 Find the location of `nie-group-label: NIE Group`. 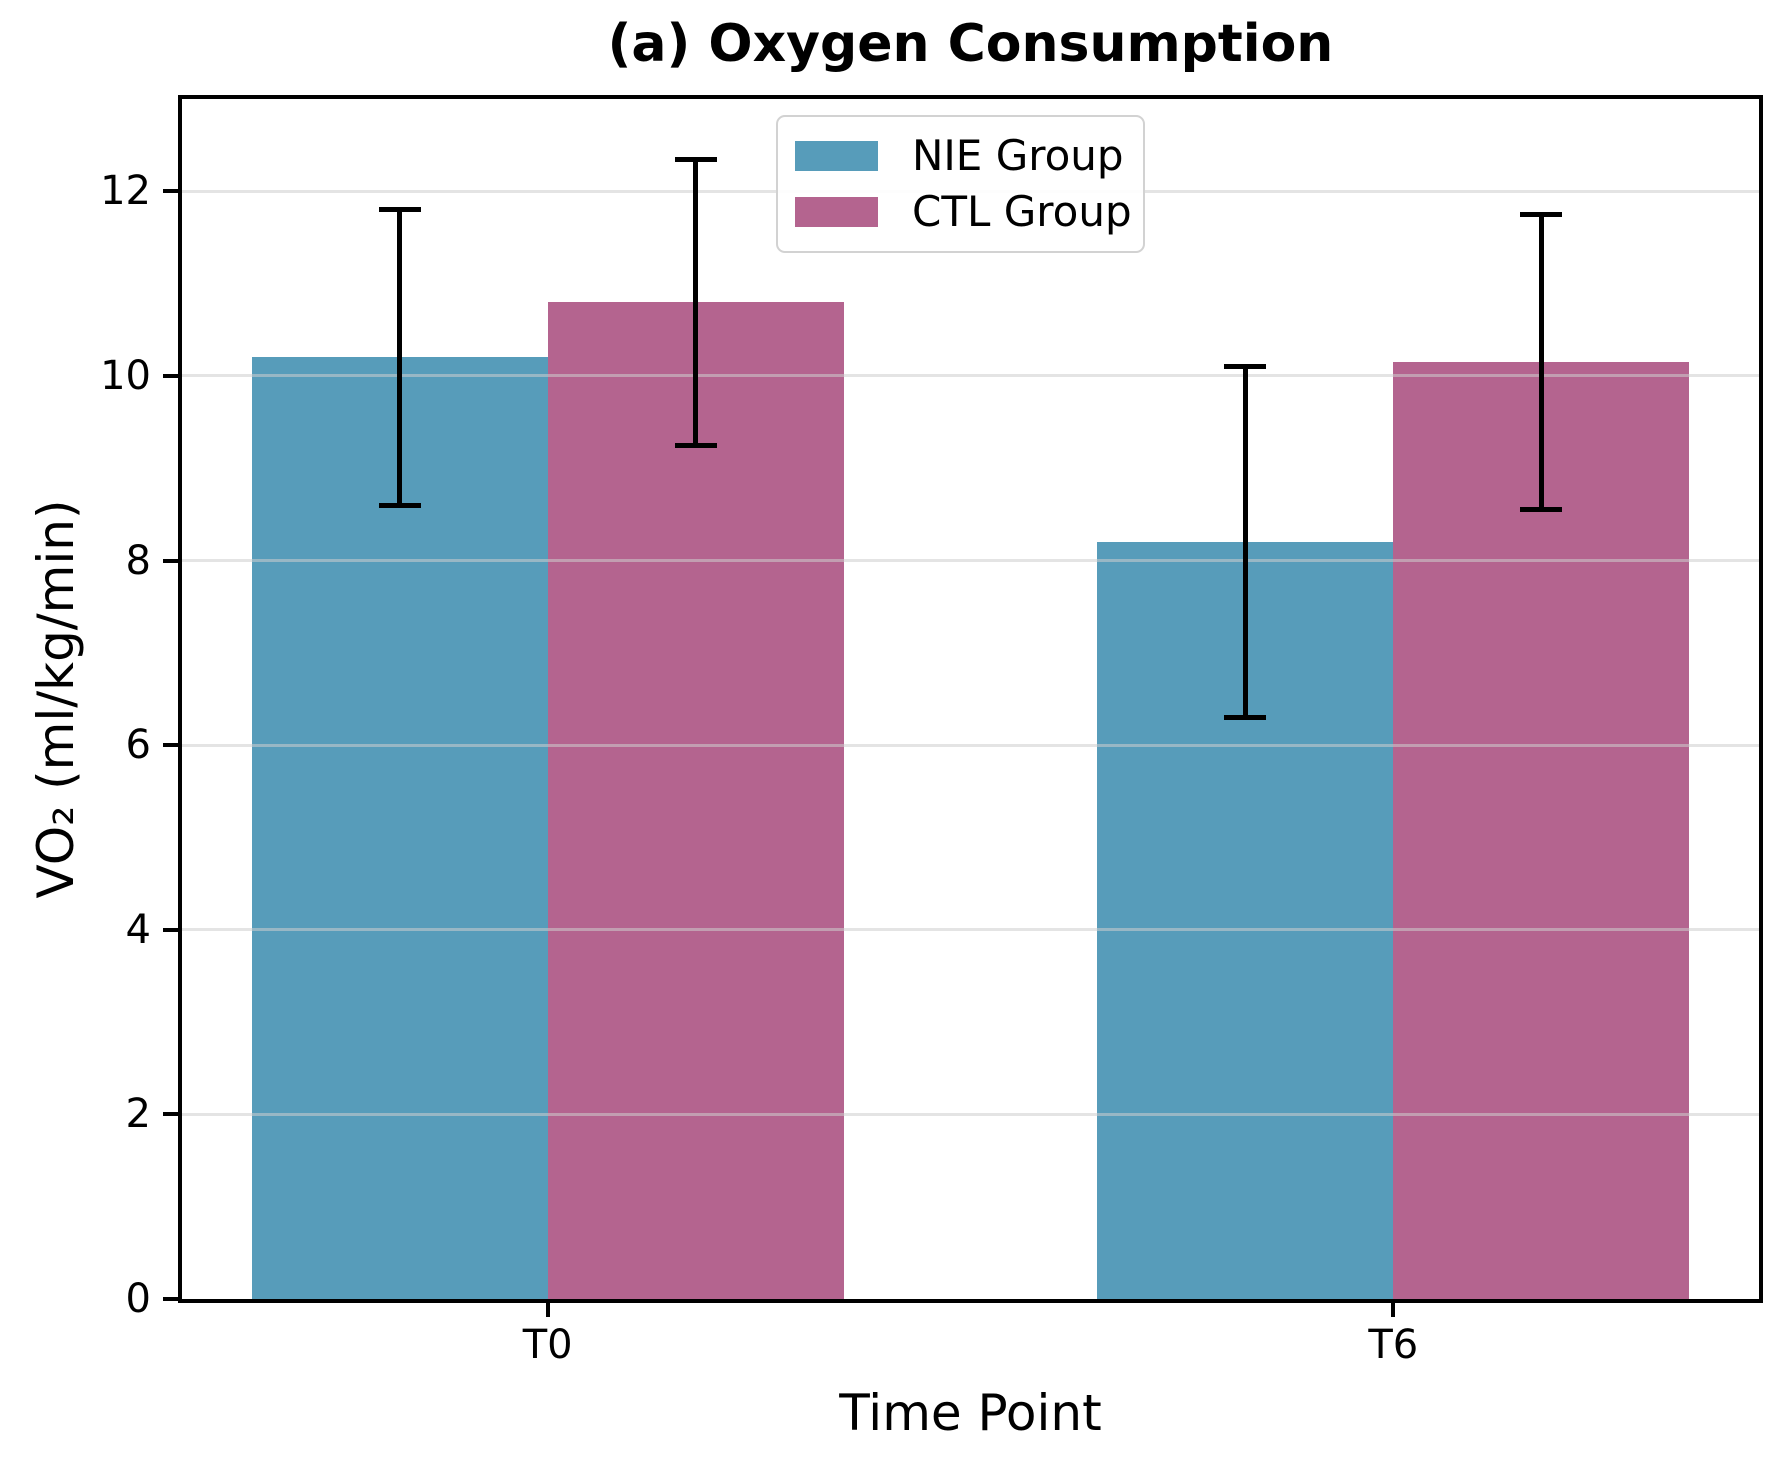

nie-group-label: NIE Group is located at coordinates (1018, 155).